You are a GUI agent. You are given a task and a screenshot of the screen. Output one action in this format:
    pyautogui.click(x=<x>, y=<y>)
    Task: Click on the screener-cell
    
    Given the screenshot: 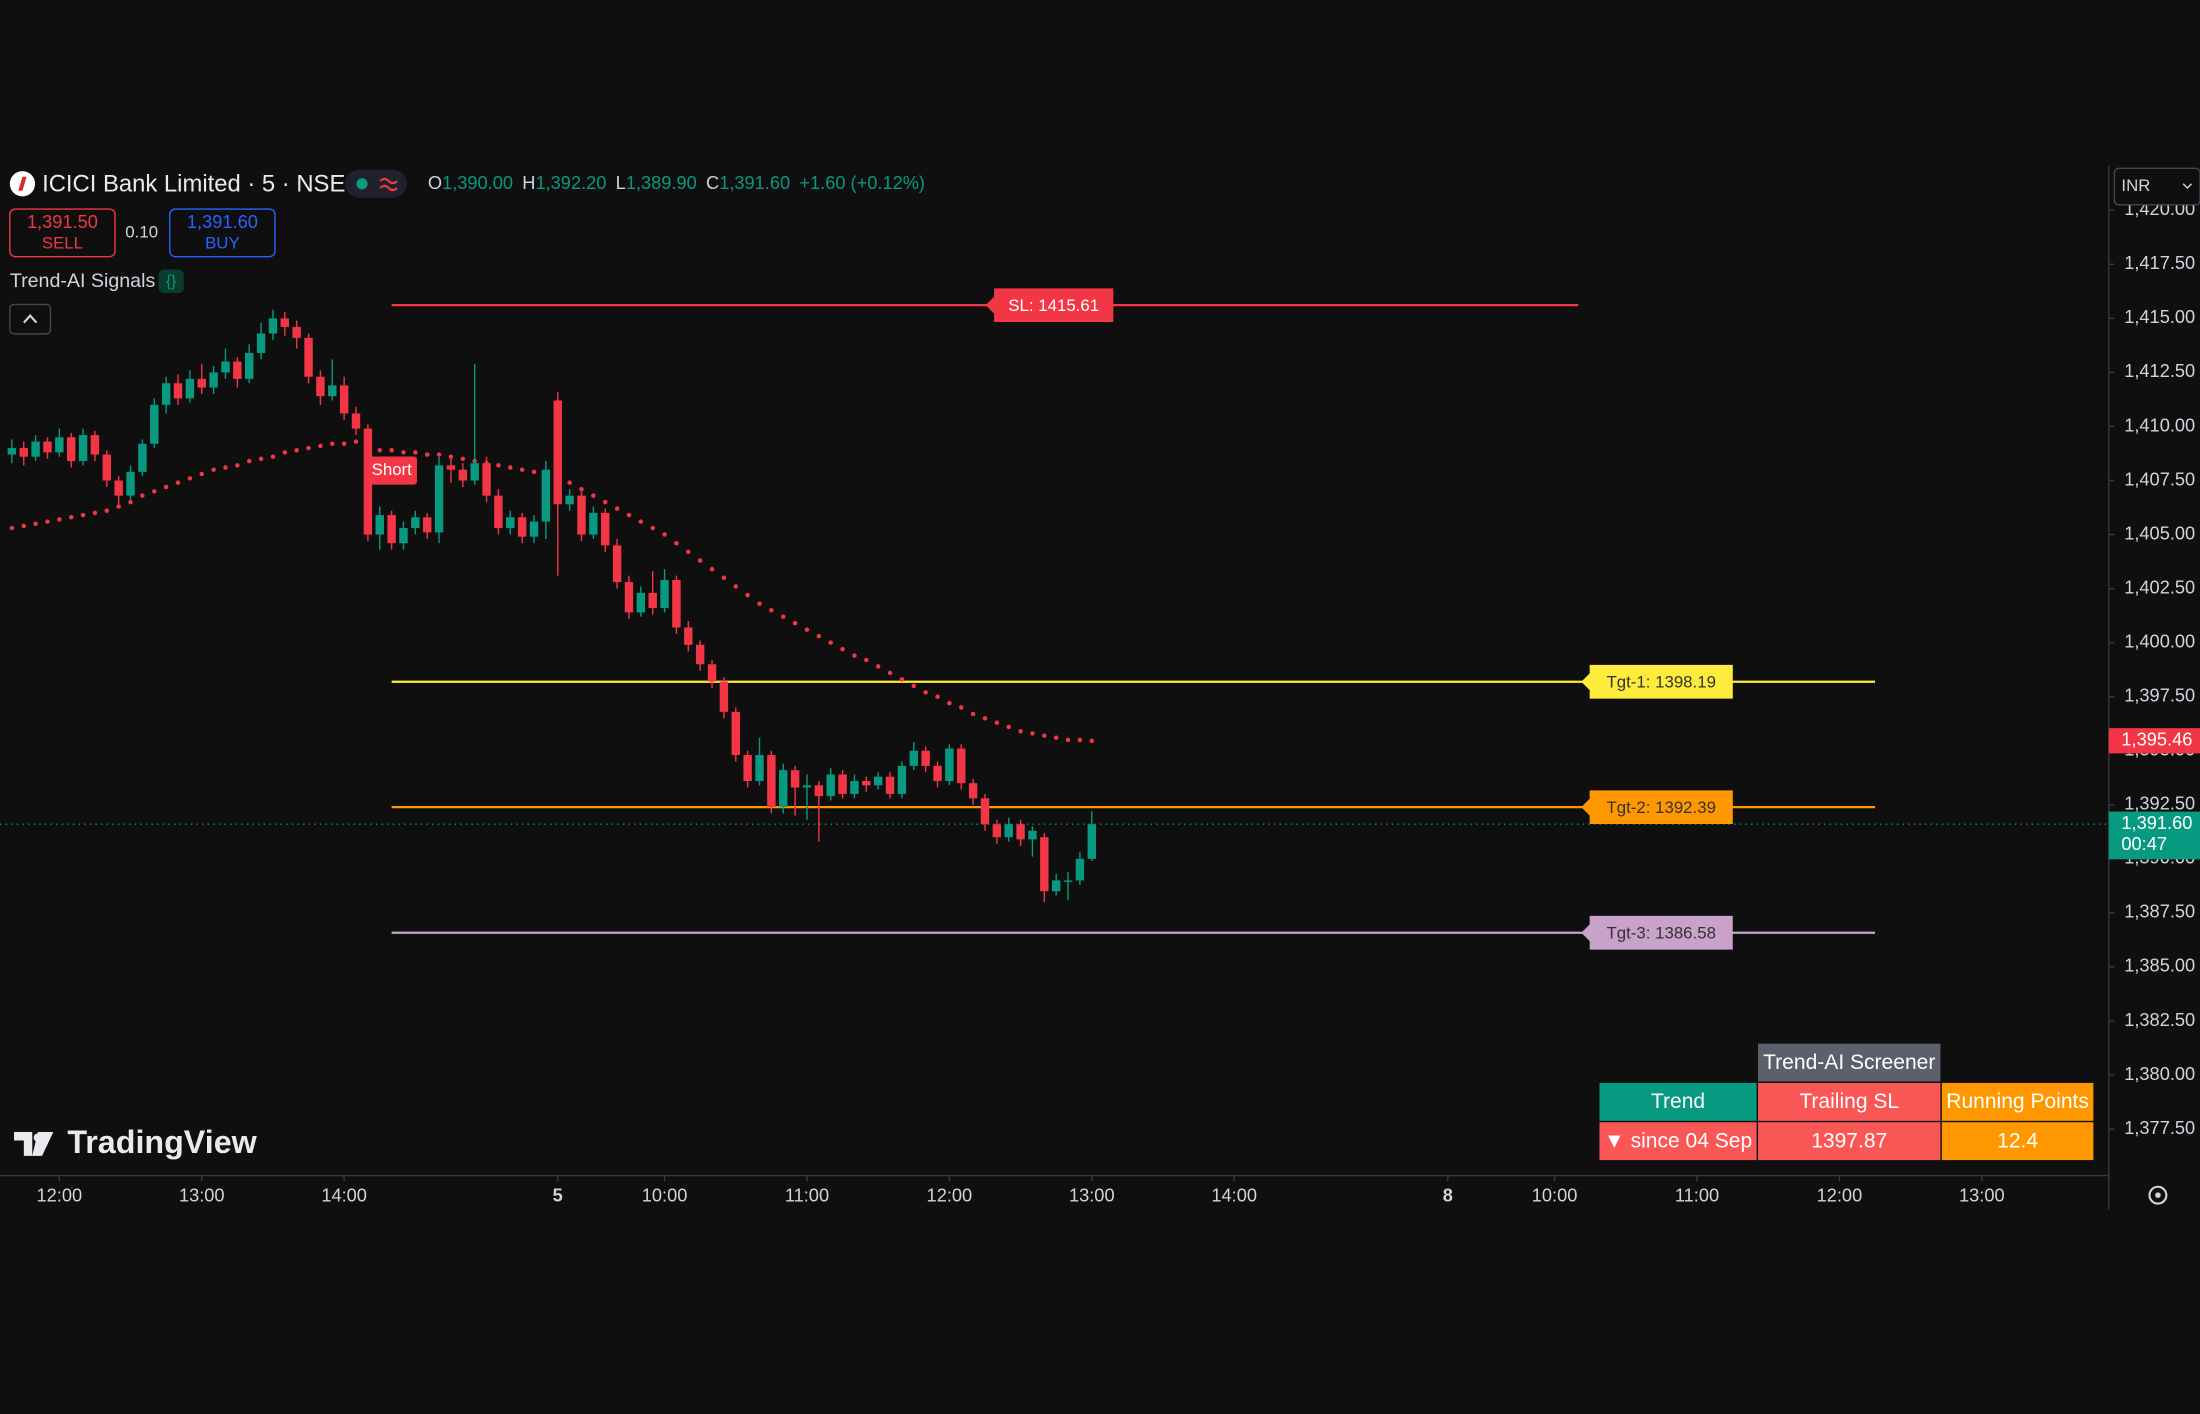 What is the action you would take?
    pyautogui.click(x=2017, y=1141)
    